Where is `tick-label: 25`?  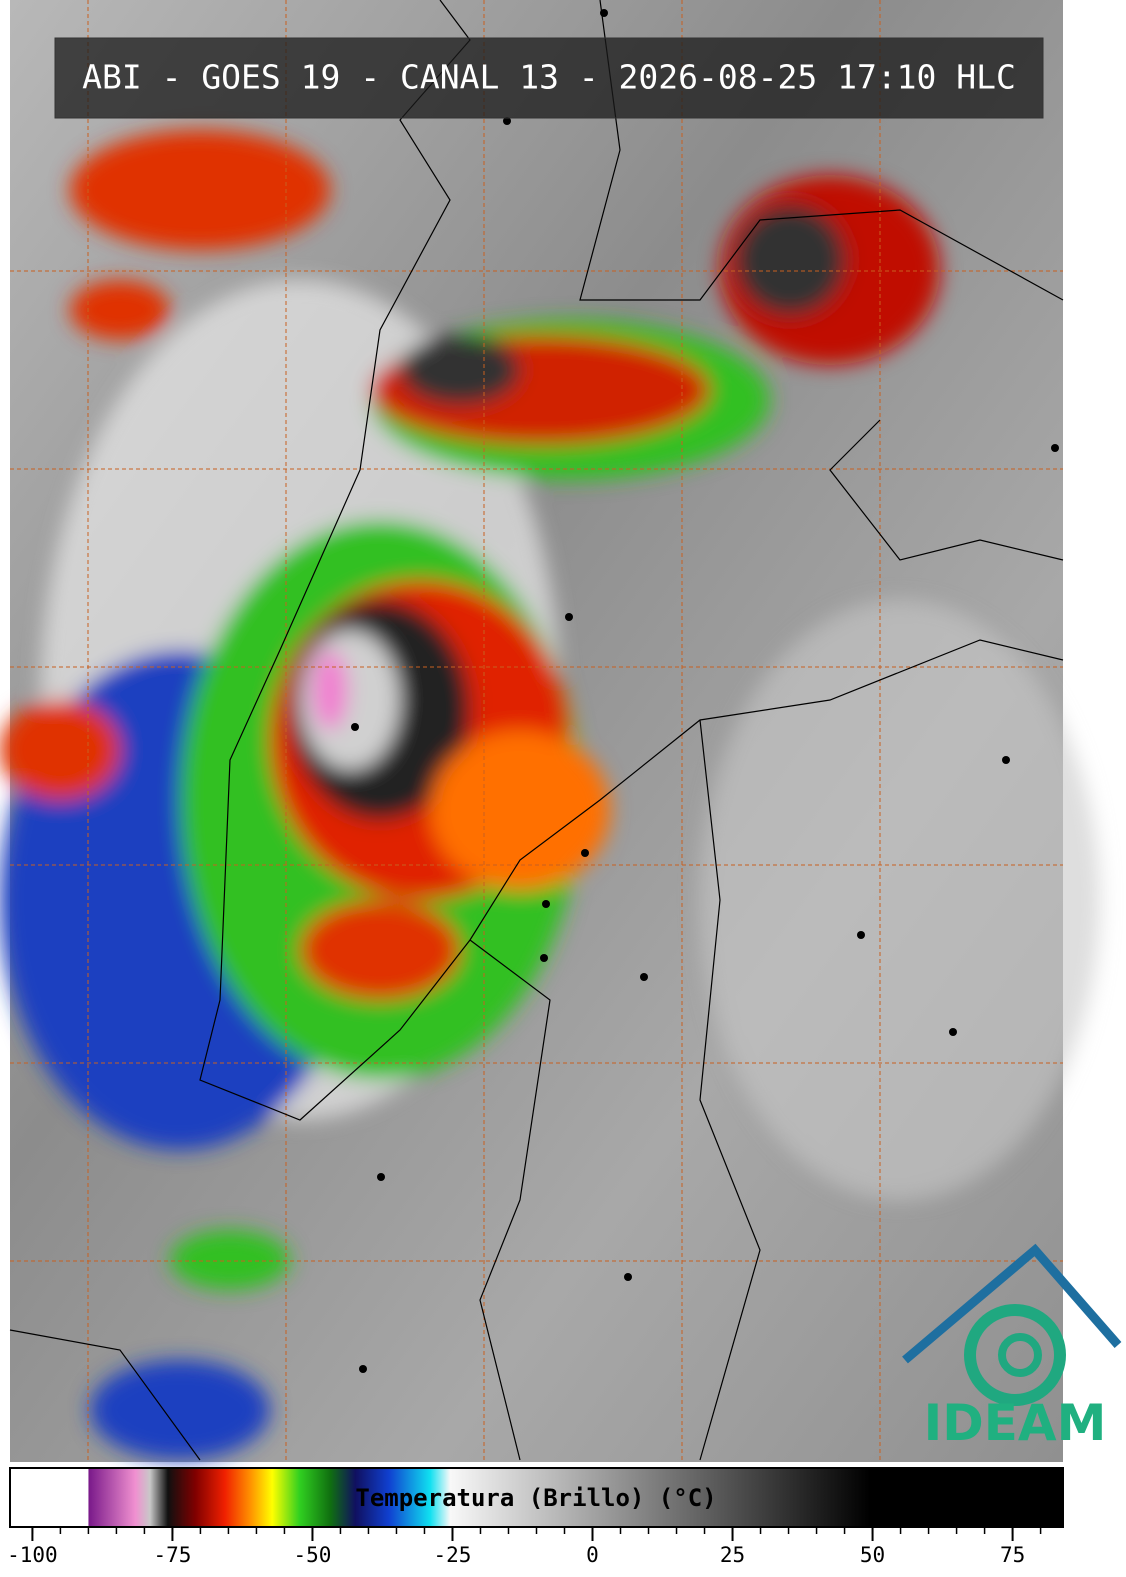
tick-label: 25 is located at coordinates (732, 1555).